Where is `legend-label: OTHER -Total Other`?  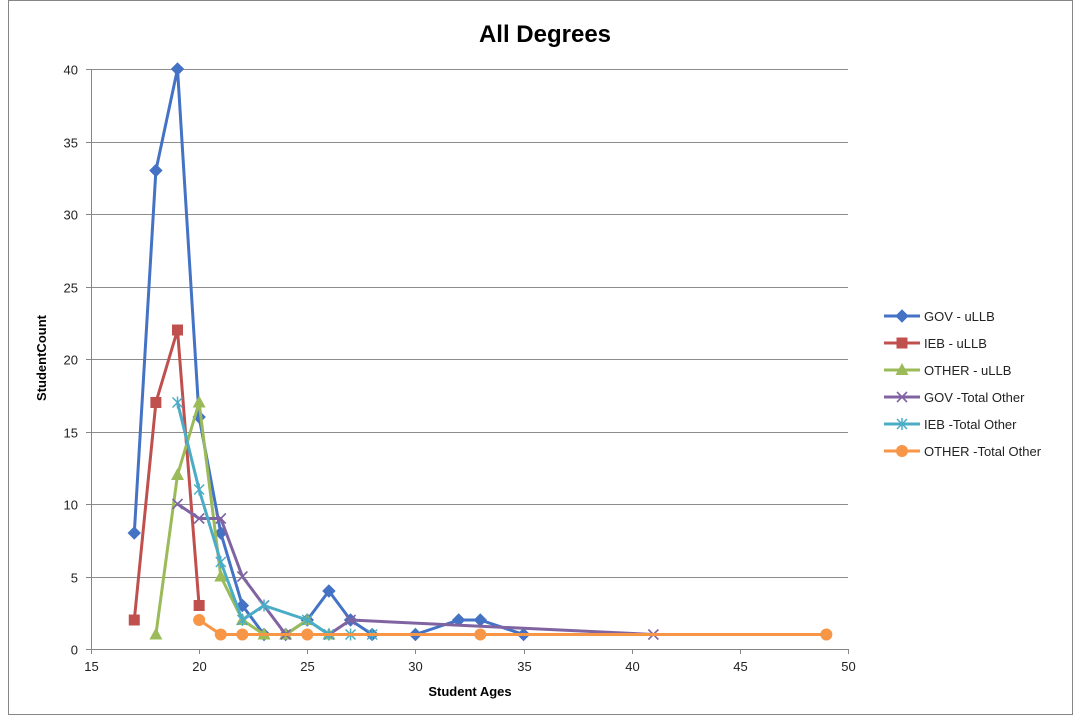 legend-label: OTHER -Total Other is located at coordinates (983, 451).